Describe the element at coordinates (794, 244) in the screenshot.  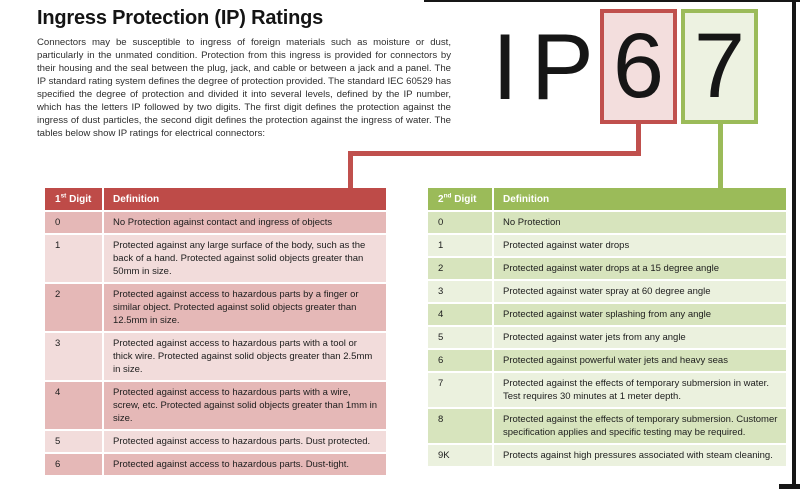
I see `frame-right-border` at that location.